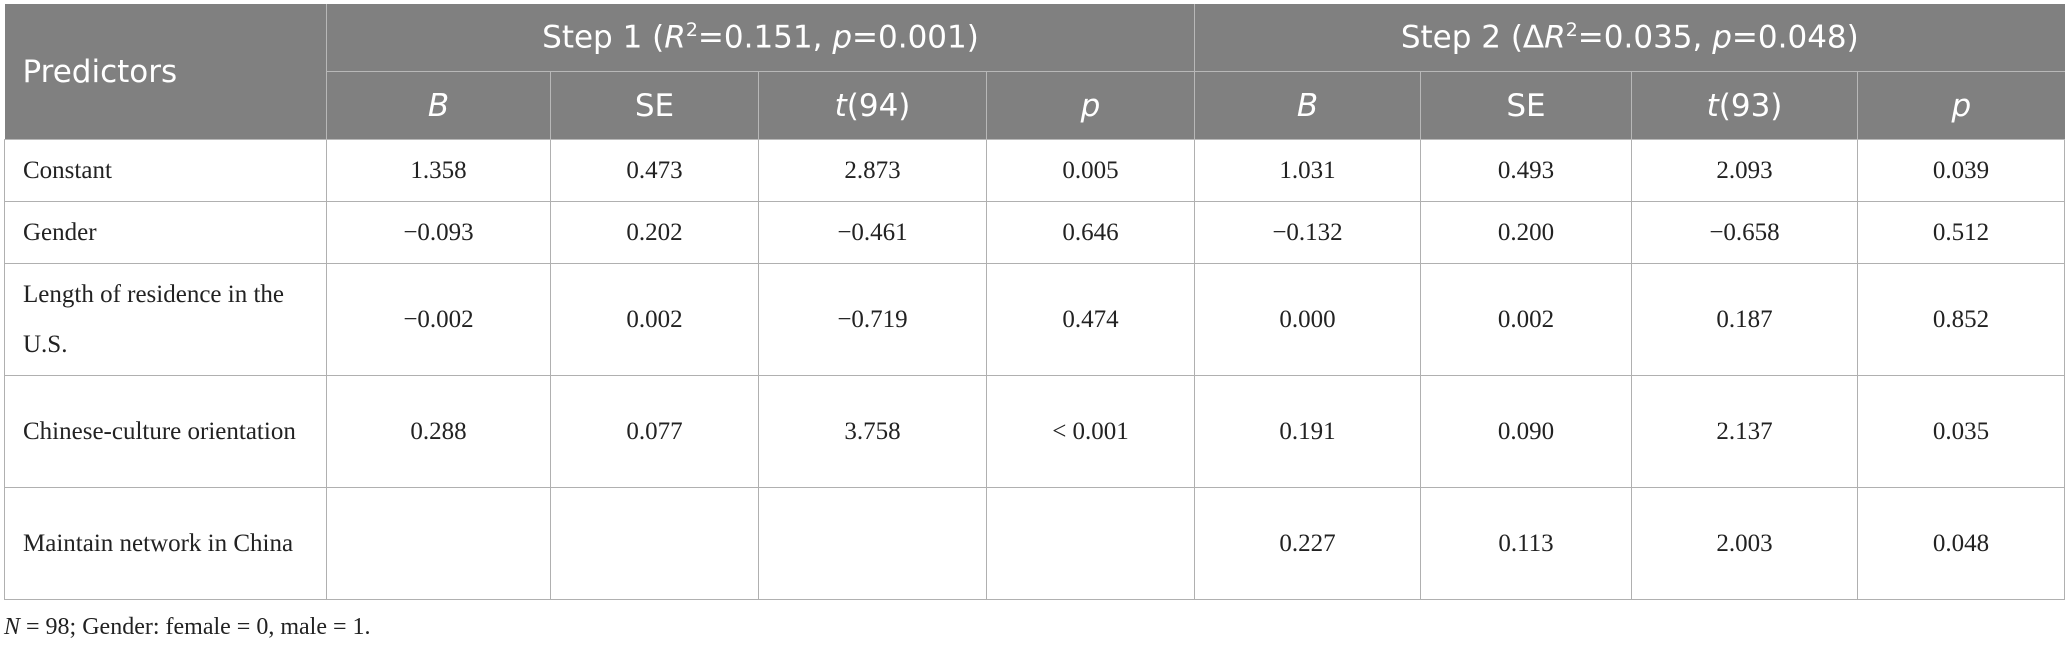  What do you see at coordinates (438, 170) in the screenshot?
I see `value-cell: 1.358` at bounding box center [438, 170].